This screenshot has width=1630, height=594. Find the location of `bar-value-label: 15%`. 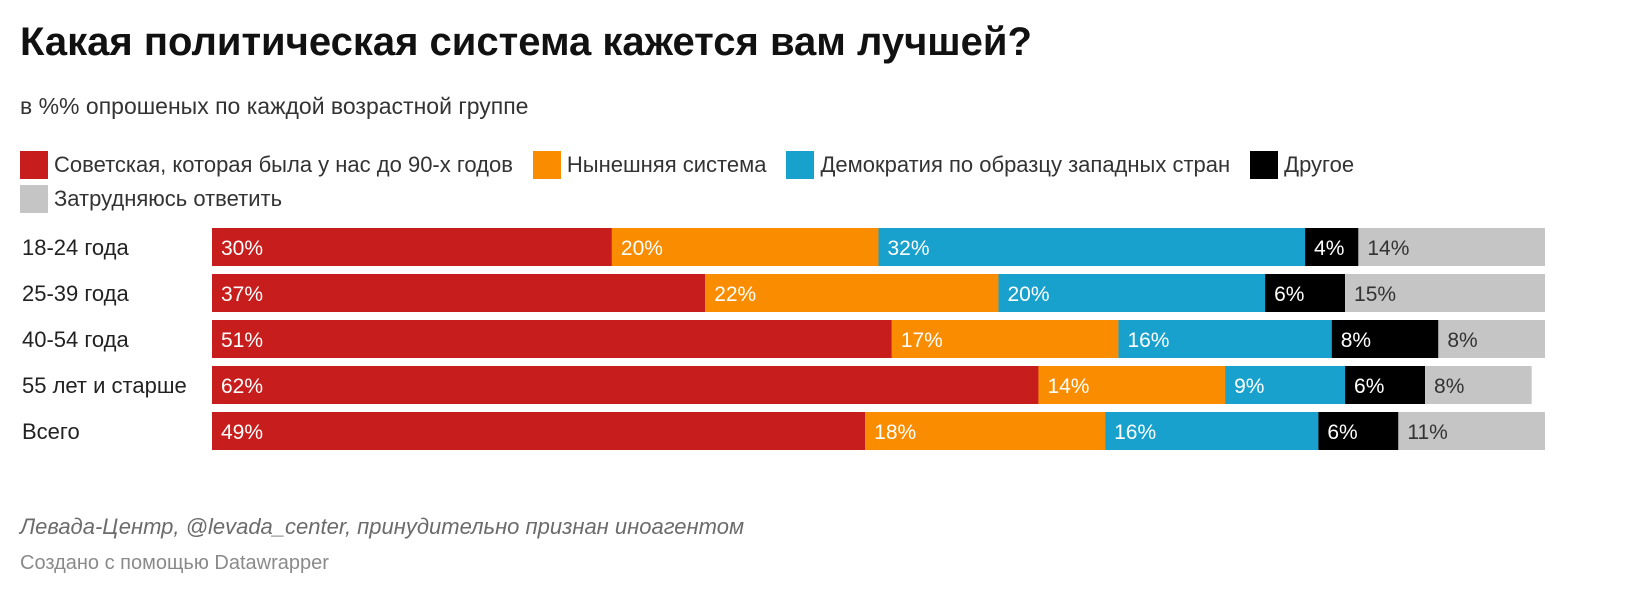

bar-value-label: 15% is located at coordinates (1375, 294).